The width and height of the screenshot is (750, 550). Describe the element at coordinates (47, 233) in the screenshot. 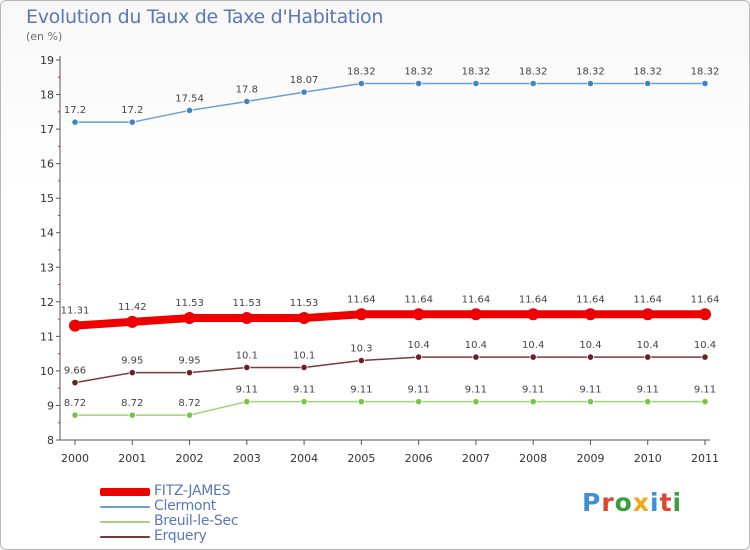

I see `y-tick-label: 14` at that location.